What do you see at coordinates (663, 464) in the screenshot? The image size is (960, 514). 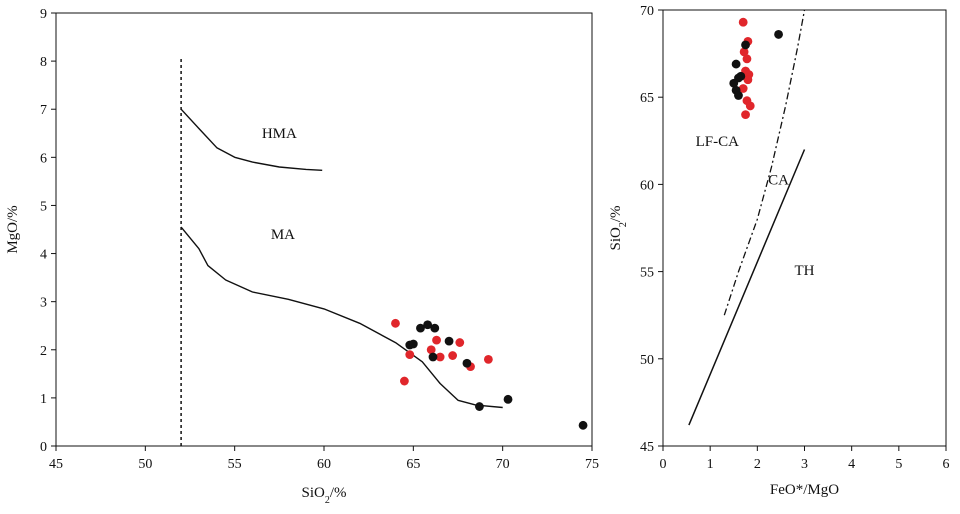 I see `right-x-tick-label: 0` at bounding box center [663, 464].